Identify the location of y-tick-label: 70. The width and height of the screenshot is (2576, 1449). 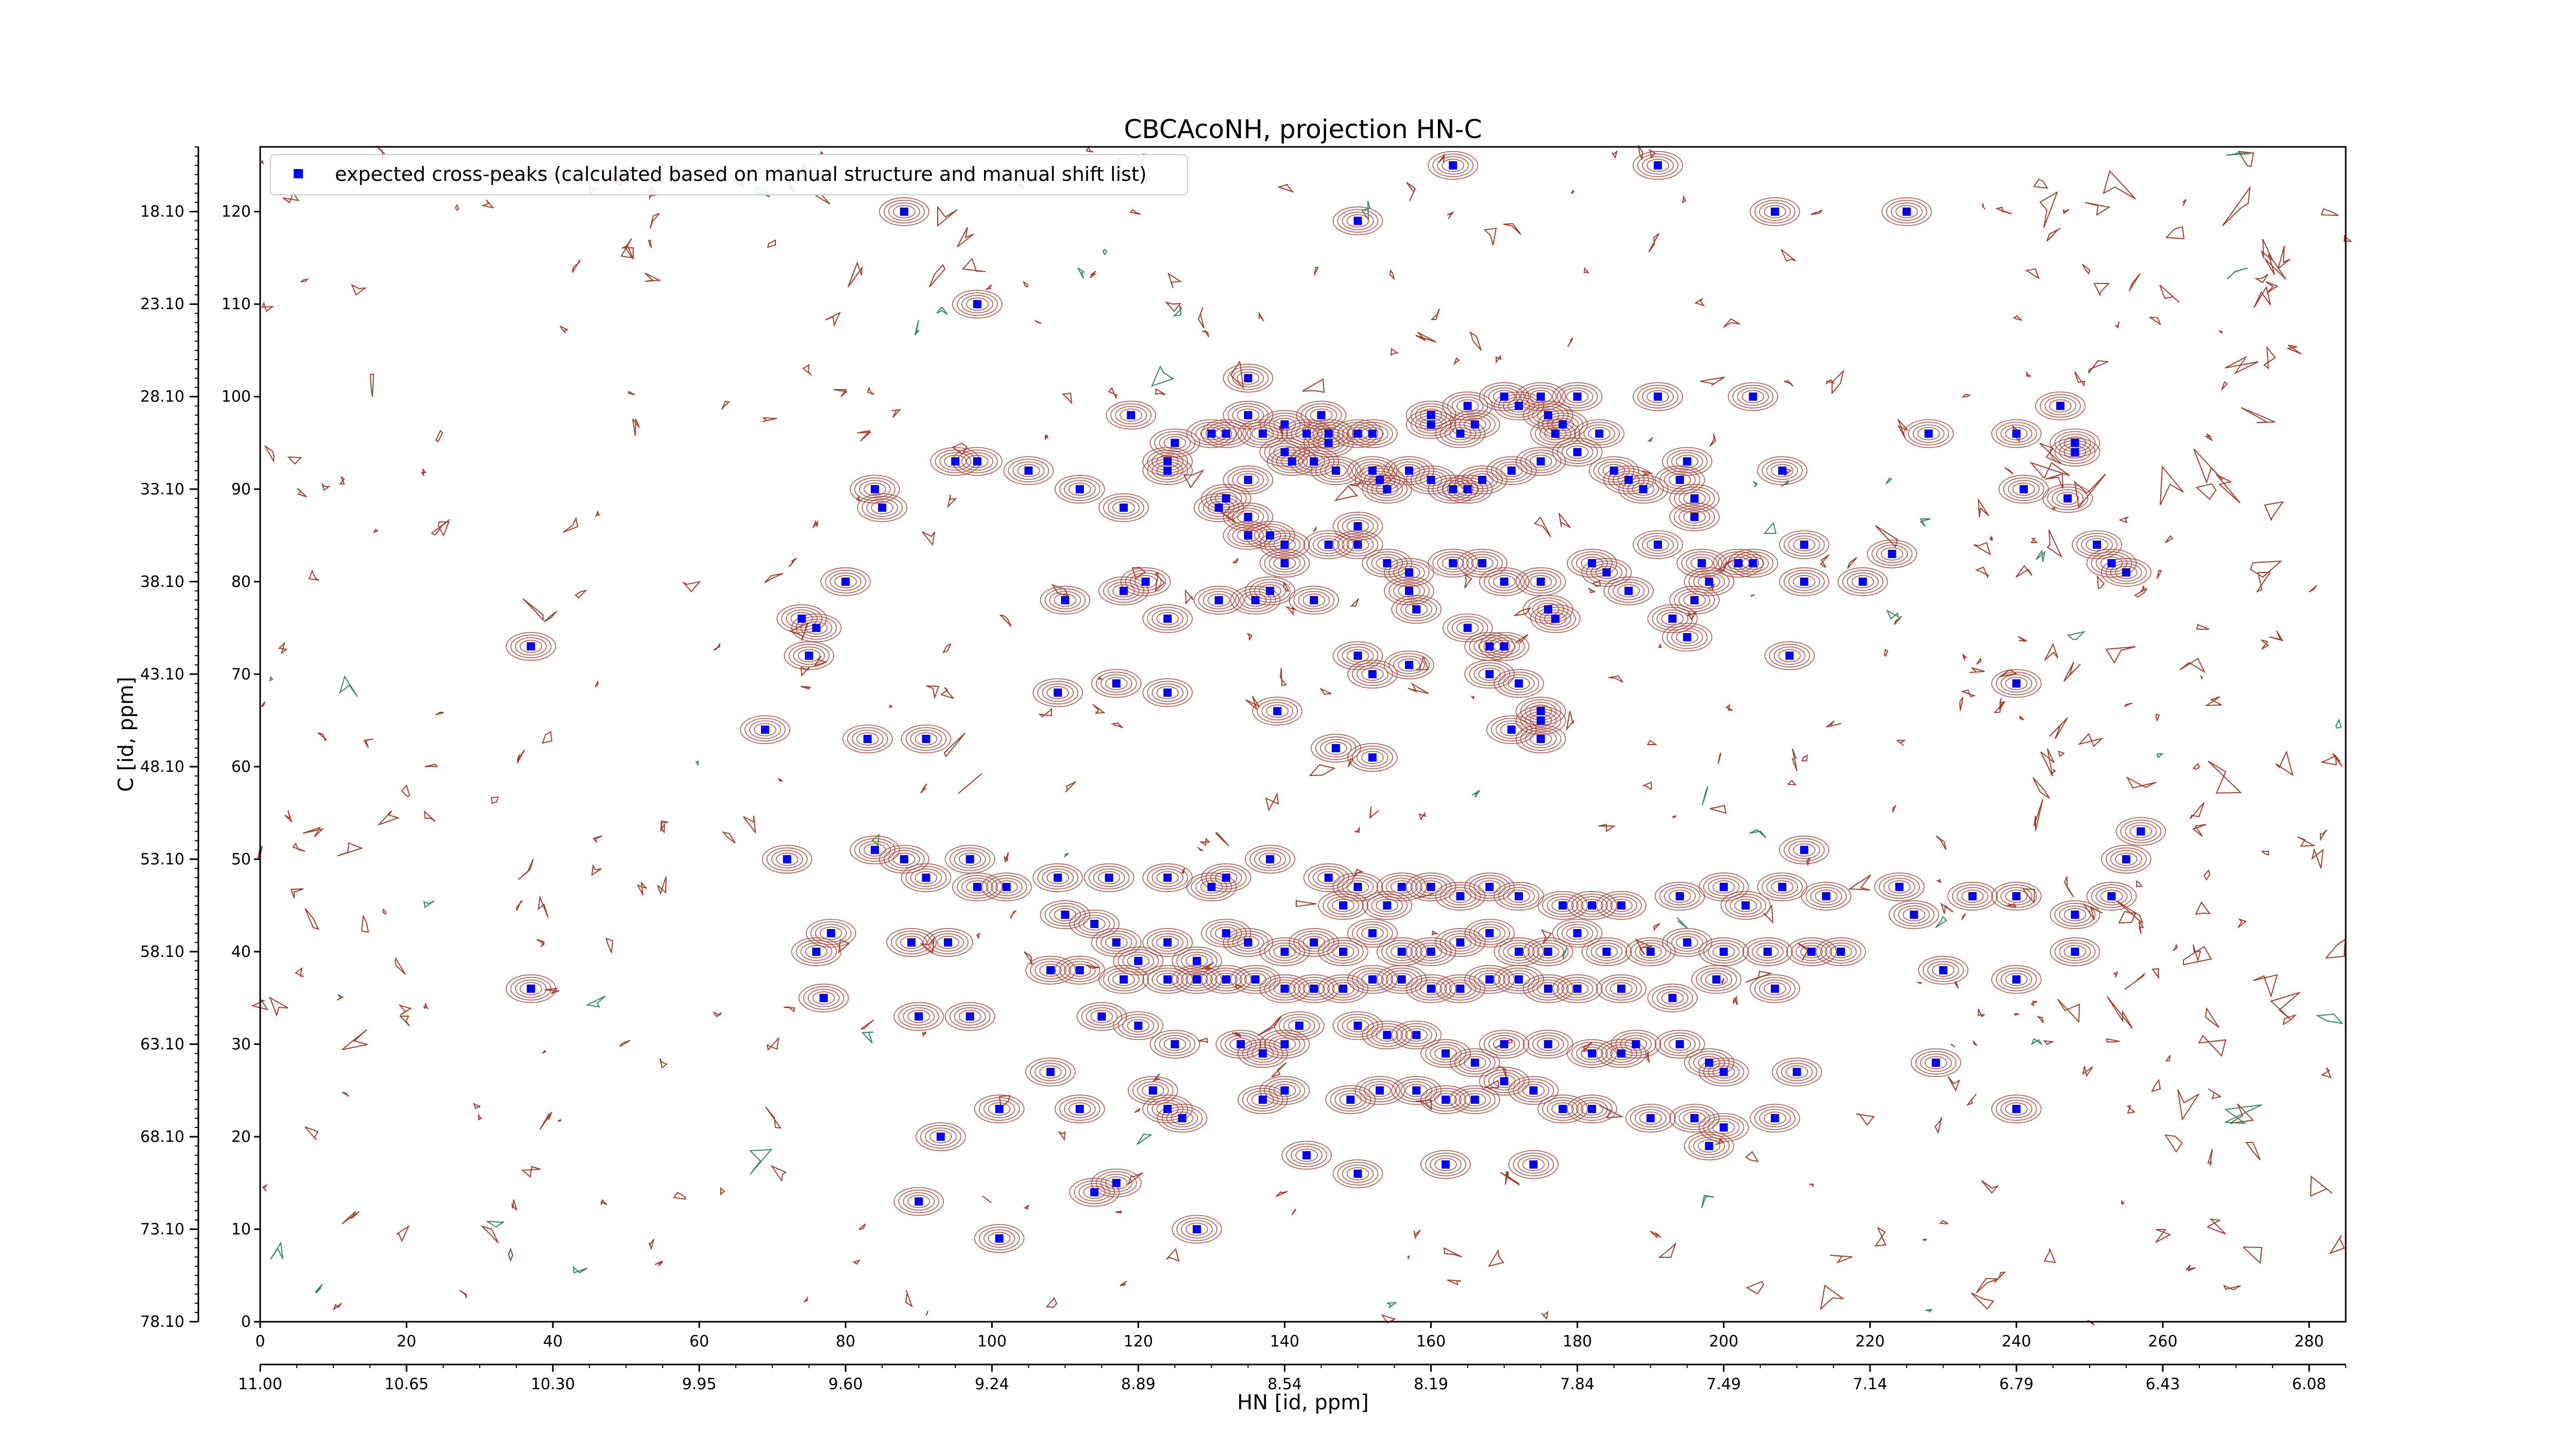
(241, 674).